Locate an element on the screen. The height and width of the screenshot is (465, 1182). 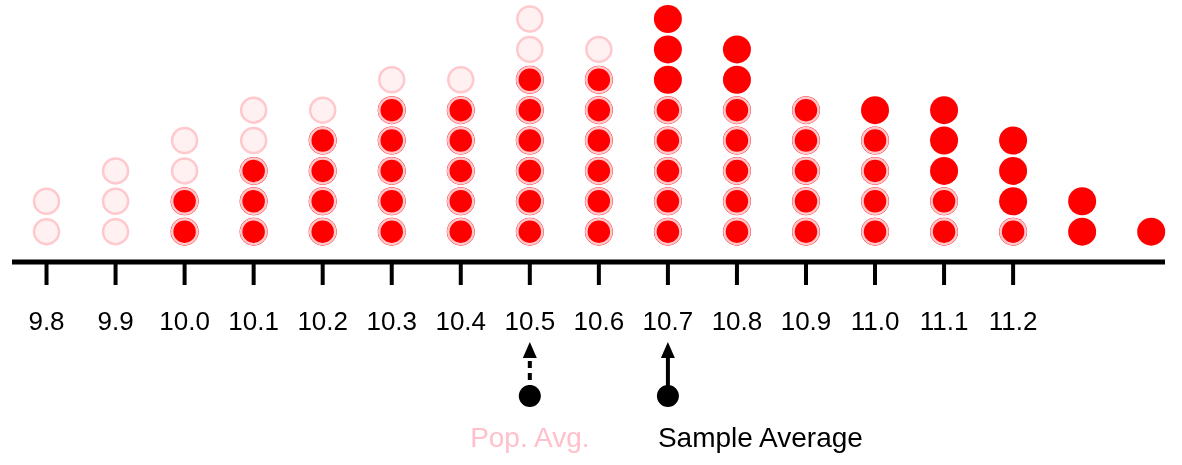
x-tick-label: 9.9 is located at coordinates (115, 321).